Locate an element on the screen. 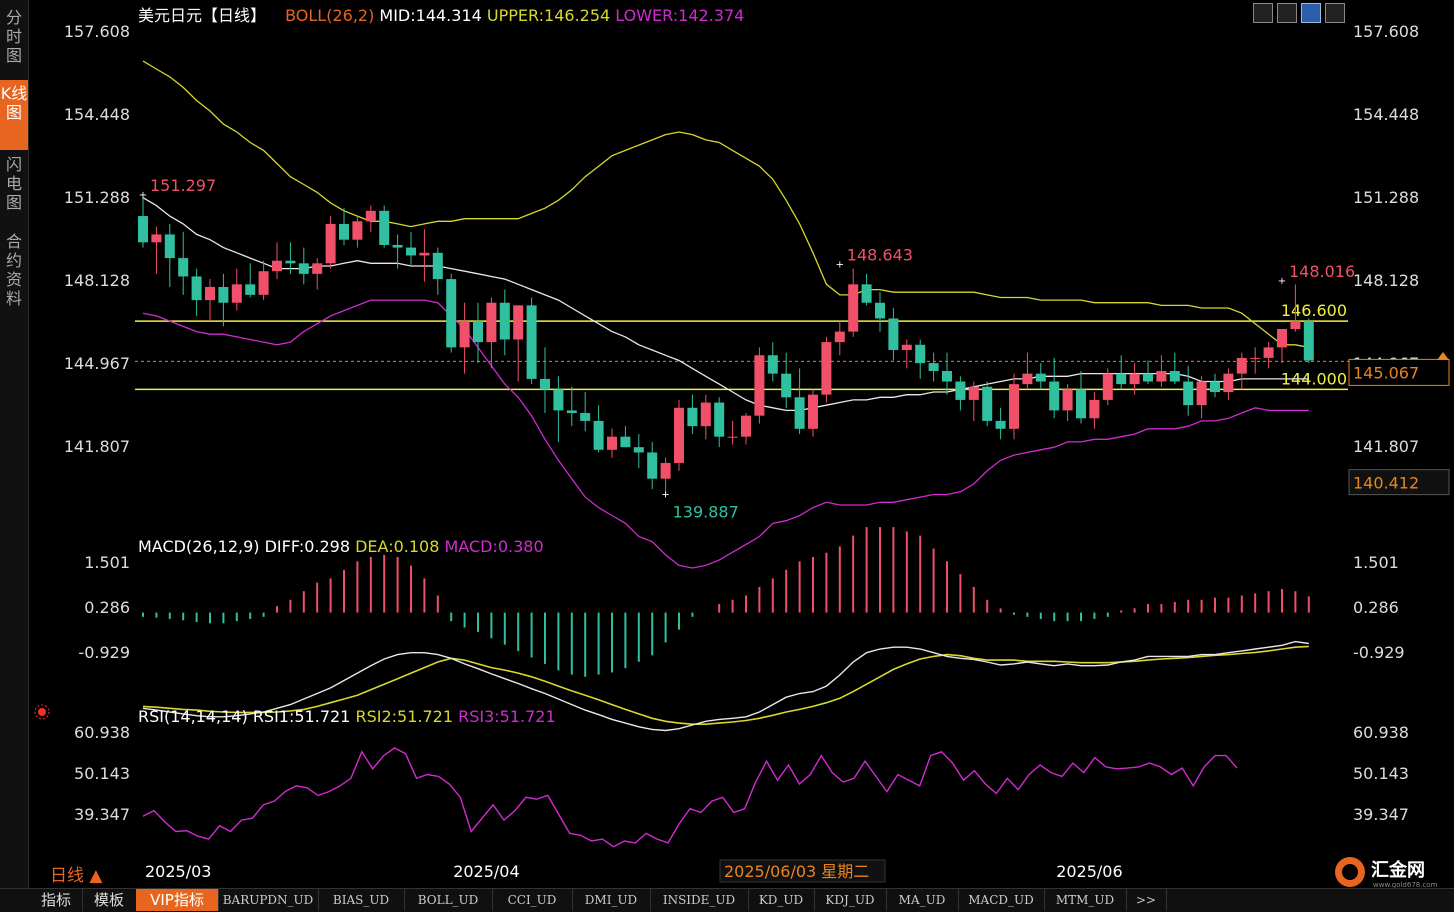 This screenshot has height=912, width=1454. current-price-box is located at coordinates (1399, 372).